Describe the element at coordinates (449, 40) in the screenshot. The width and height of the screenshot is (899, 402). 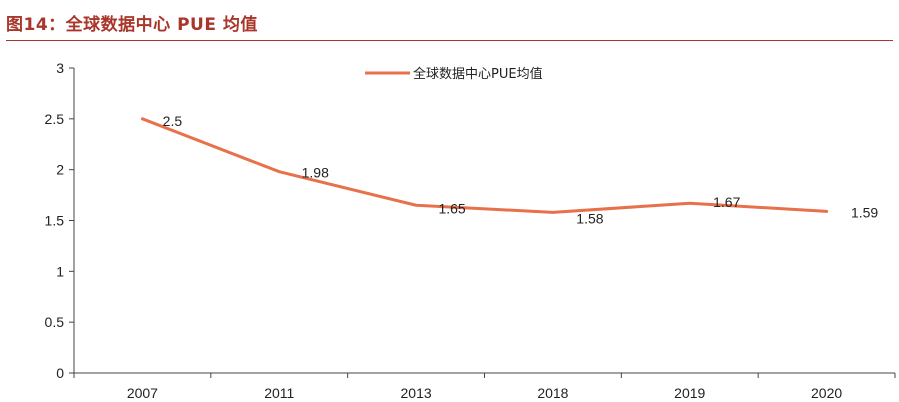
I see `title-divider` at that location.